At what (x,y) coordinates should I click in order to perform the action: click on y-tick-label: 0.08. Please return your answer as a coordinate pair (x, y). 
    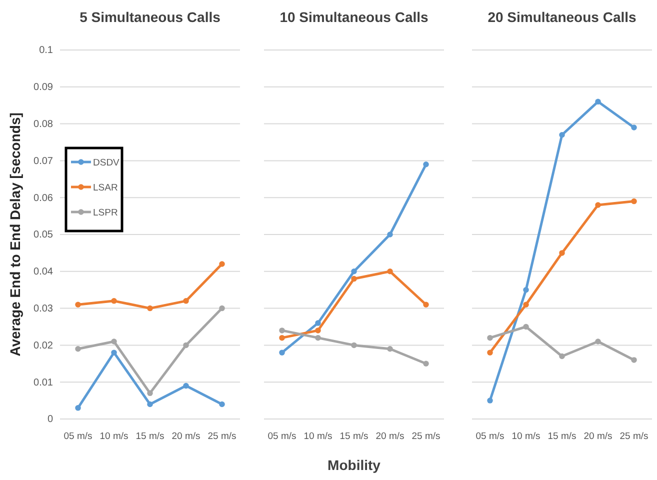
    Looking at the image, I should click on (44, 124).